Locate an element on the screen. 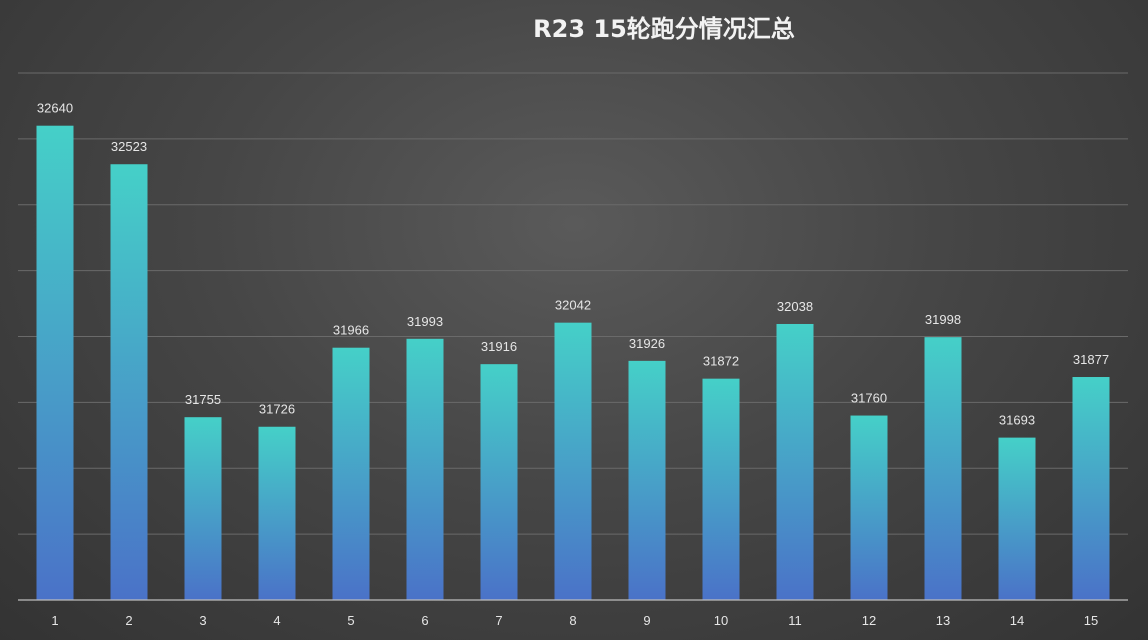 Image resolution: width=1148 pixels, height=640 pixels. x-tick-label: 9 is located at coordinates (646, 620).